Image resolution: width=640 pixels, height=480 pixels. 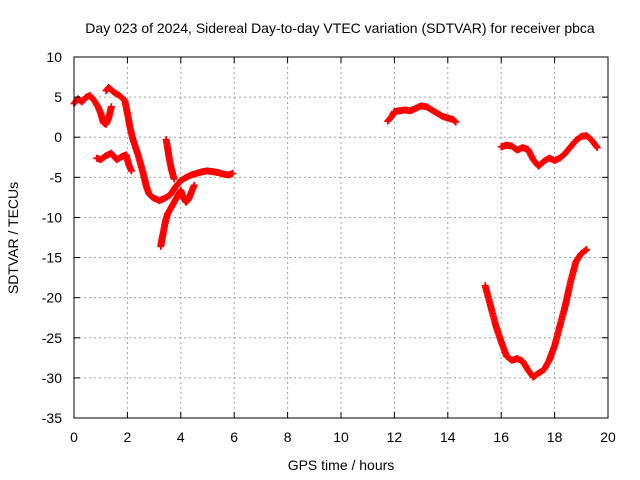 I want to click on y-tick-label: -5, so click(x=56, y=177).